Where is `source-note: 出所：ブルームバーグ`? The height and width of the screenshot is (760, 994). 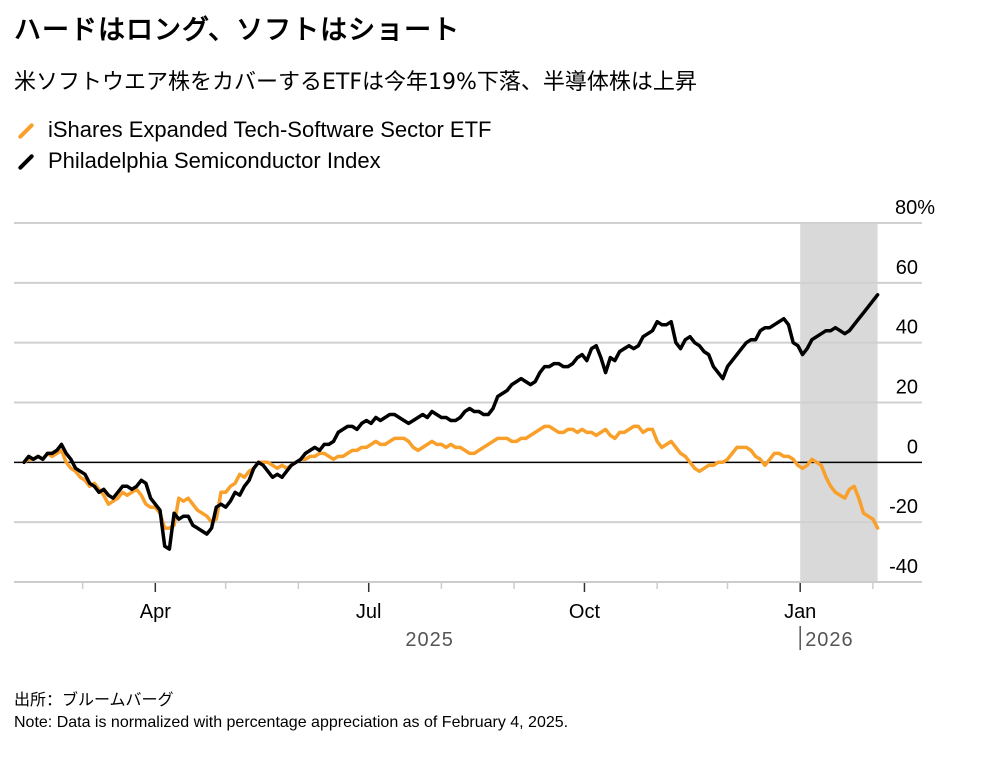
source-note: 出所：ブルームバーグ is located at coordinates (94, 699).